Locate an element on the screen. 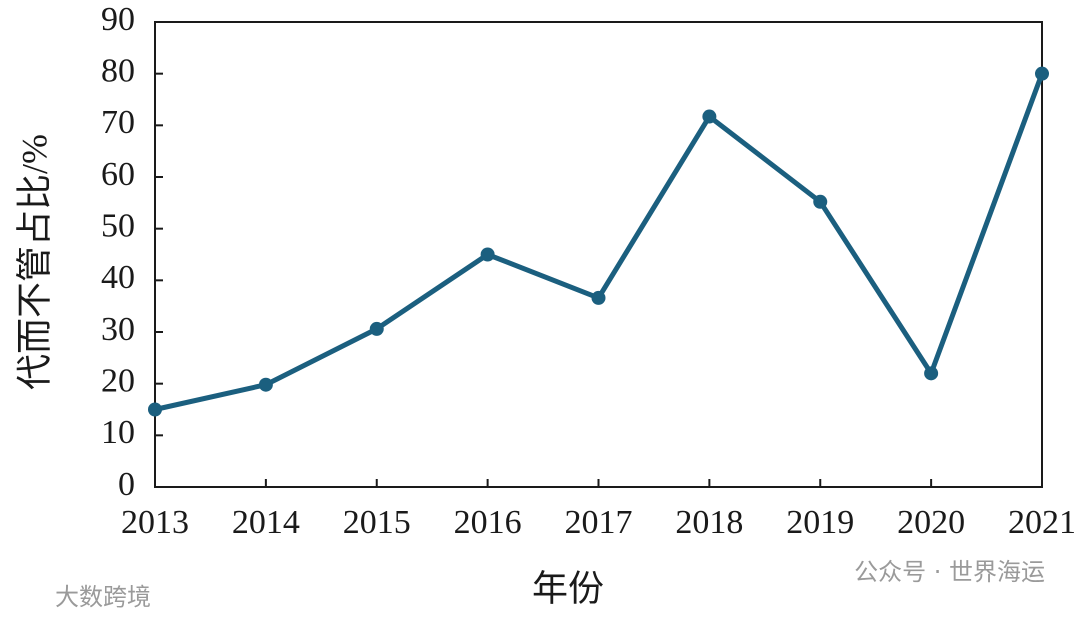  y-tick-label: 90 is located at coordinates (118, 19).